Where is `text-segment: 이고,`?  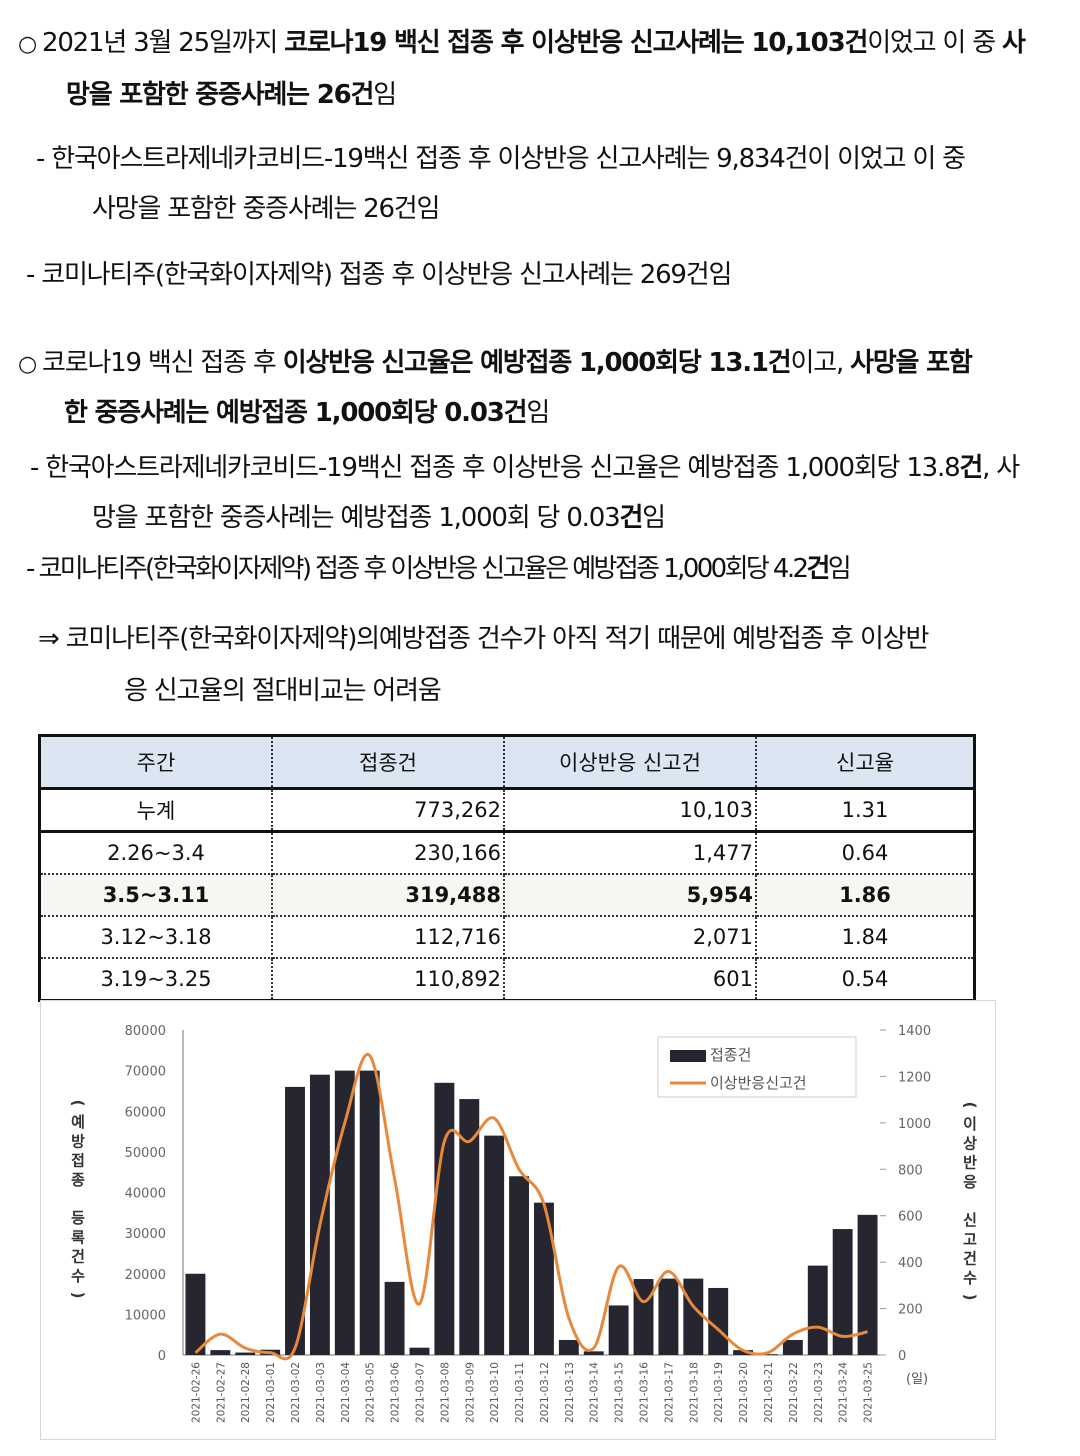
text-segment: 이고, is located at coordinates (820, 363).